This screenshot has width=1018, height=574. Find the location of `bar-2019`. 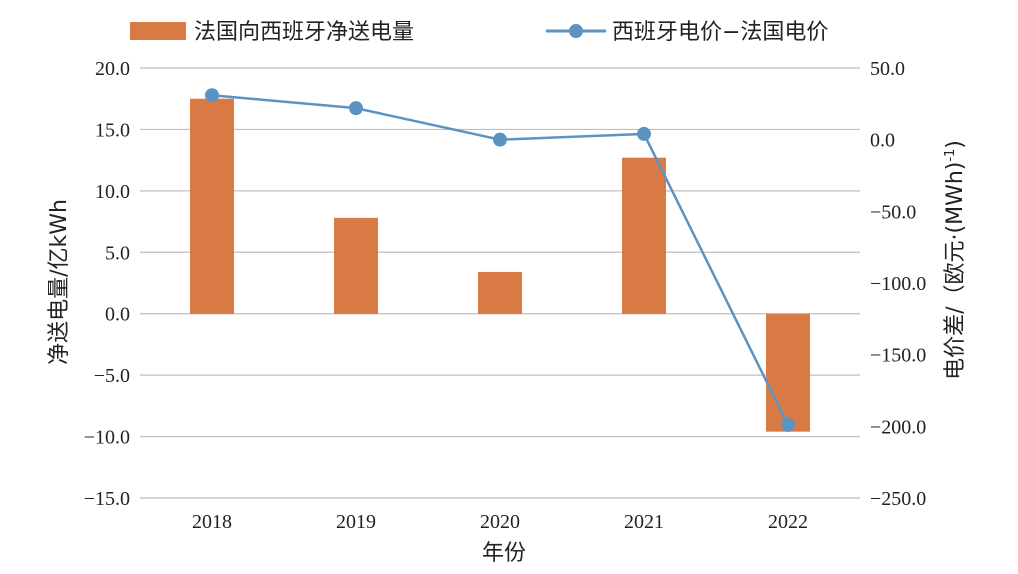

bar-2019 is located at coordinates (356, 265).